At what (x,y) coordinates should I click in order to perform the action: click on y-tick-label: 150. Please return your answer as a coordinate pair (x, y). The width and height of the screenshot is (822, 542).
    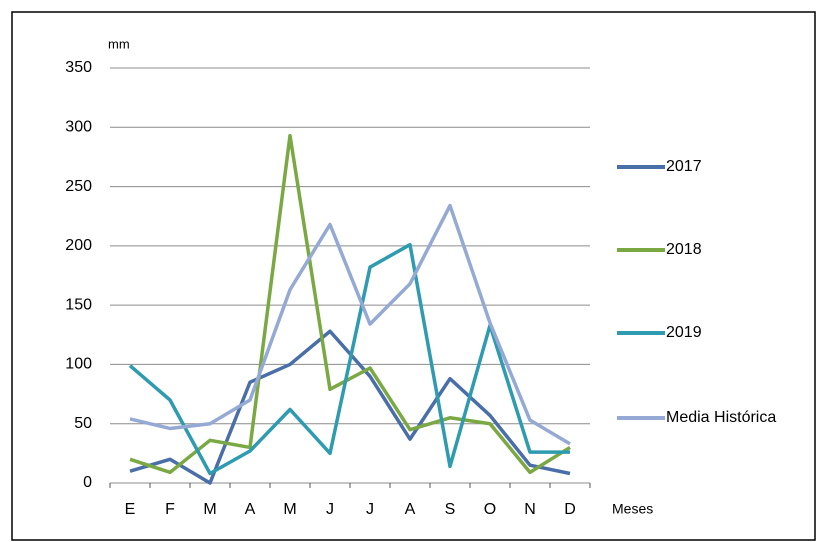
    Looking at the image, I should click on (78, 304).